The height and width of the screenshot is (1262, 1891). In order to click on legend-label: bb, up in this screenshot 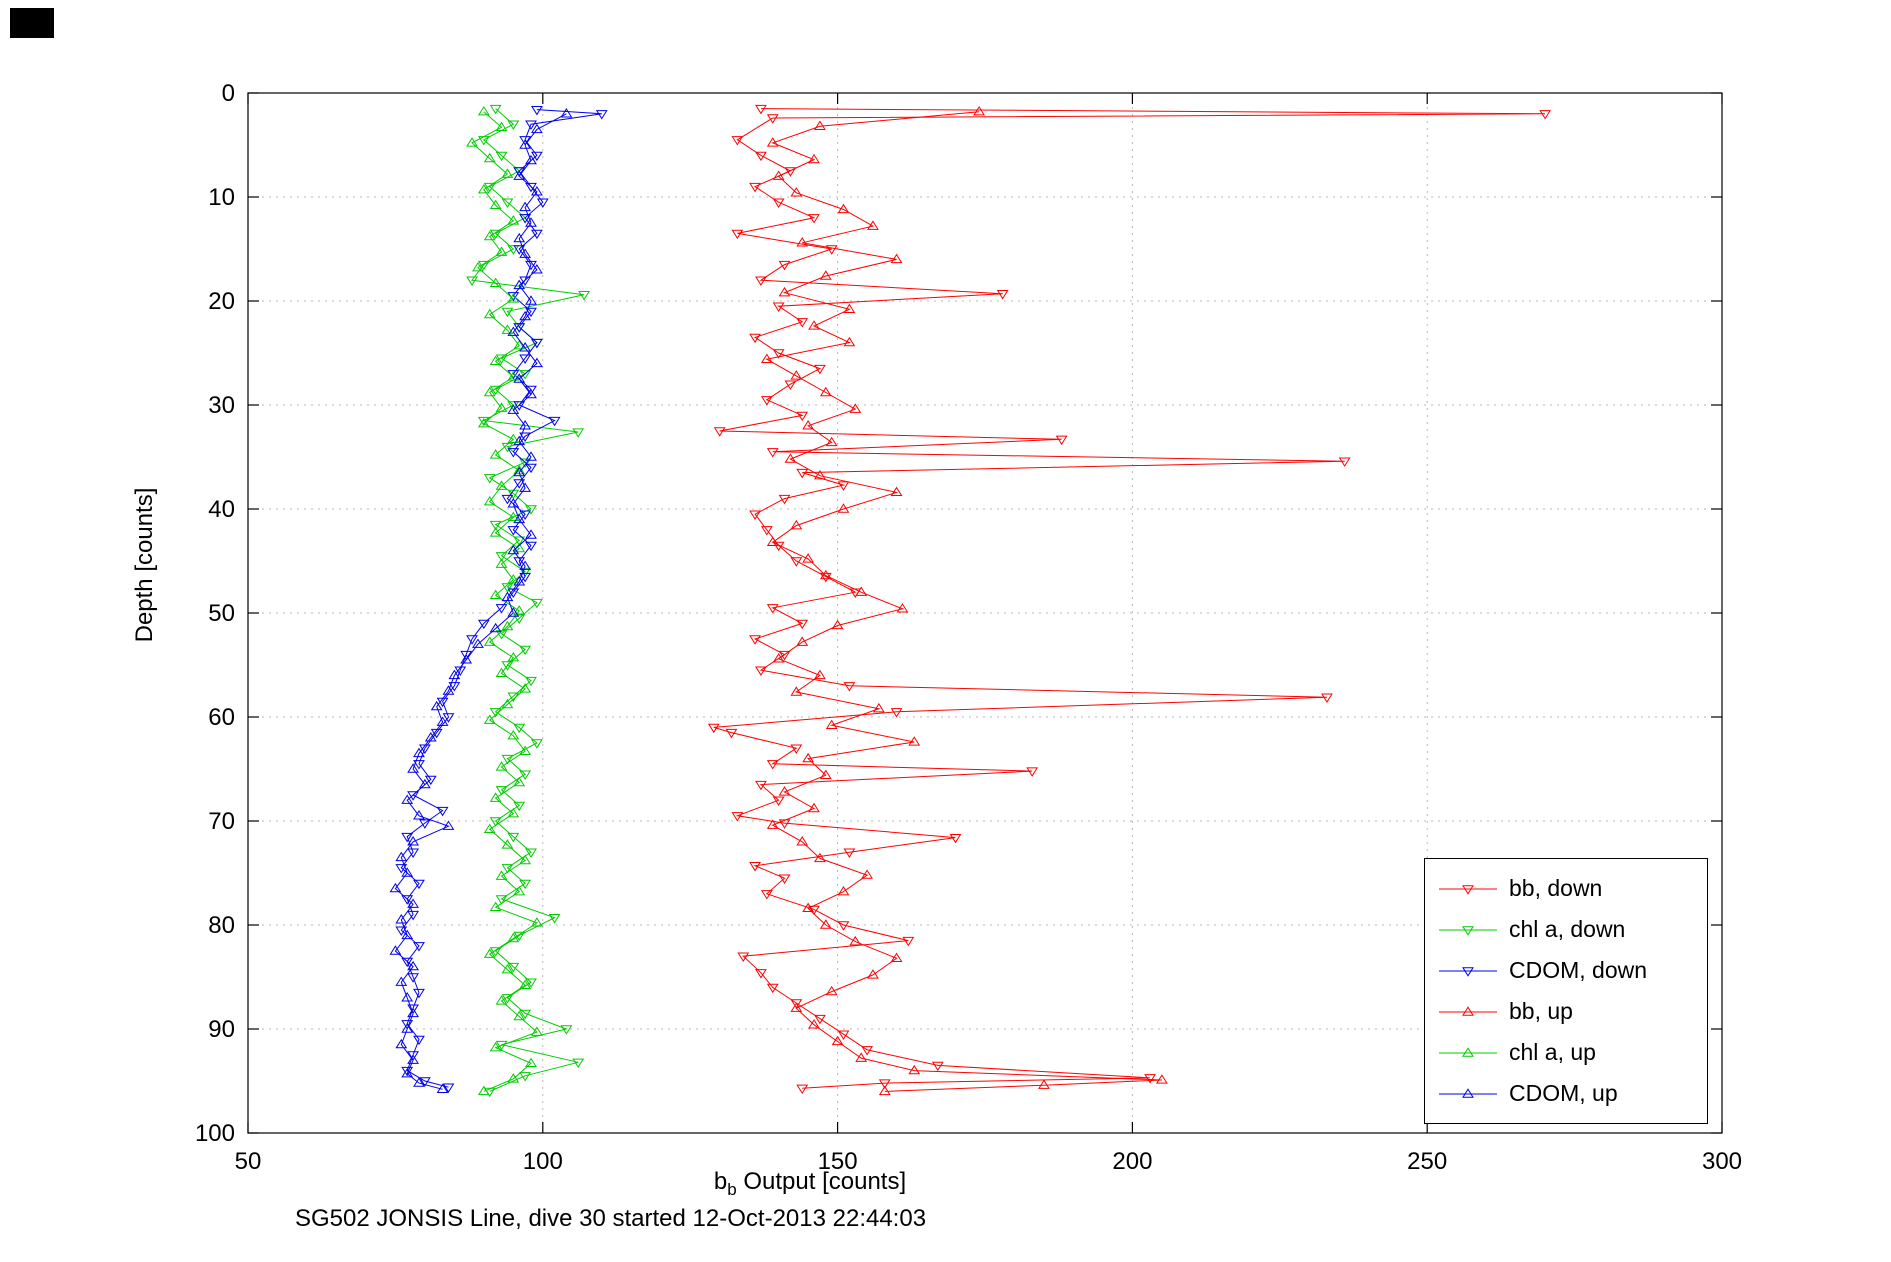, I will do `click(1541, 1011)`.